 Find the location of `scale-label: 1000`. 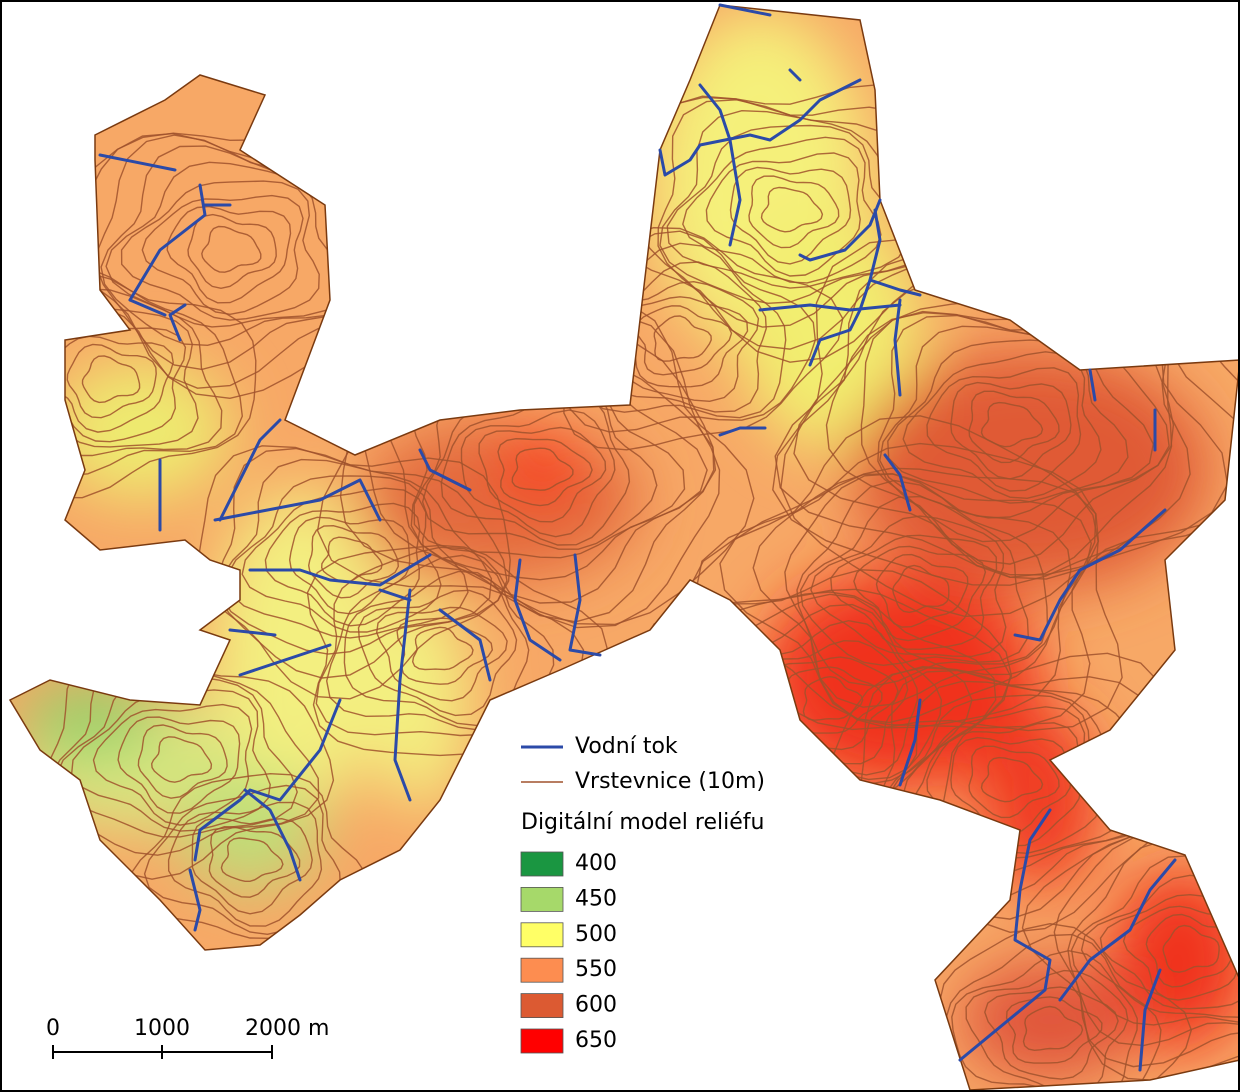

scale-label: 1000 is located at coordinates (162, 1028).